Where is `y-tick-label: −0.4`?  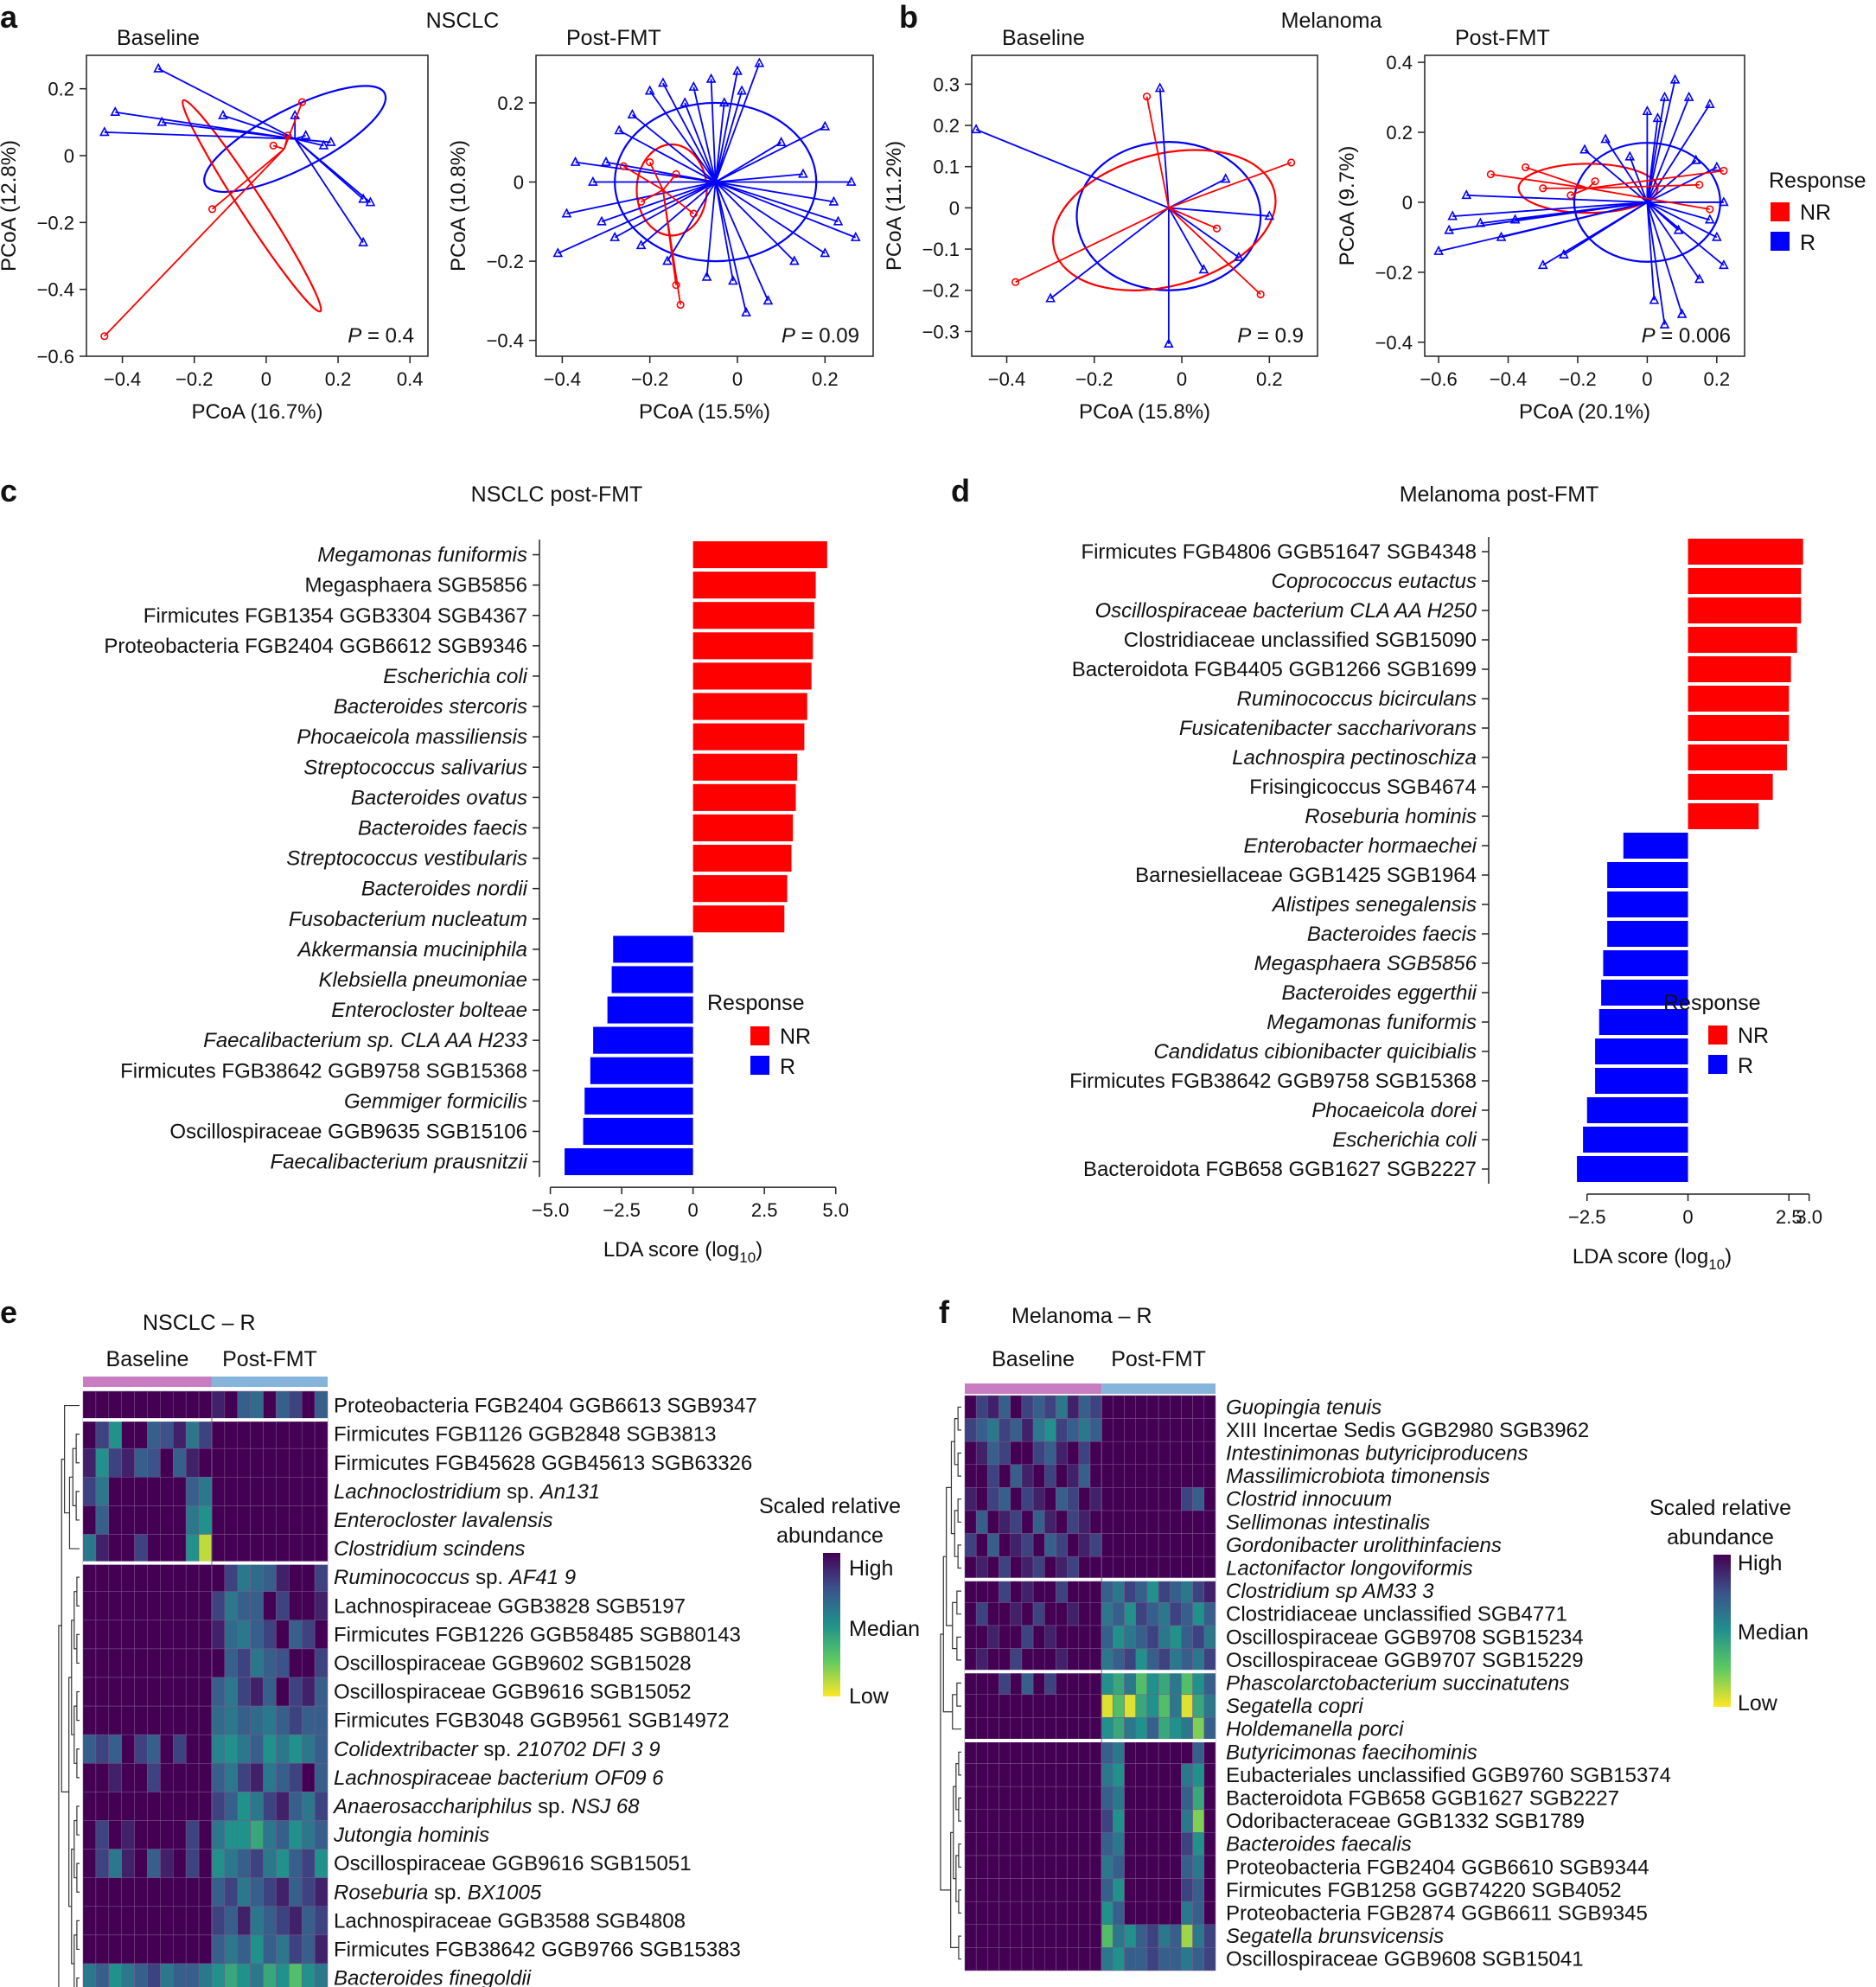
y-tick-label: −0.4 is located at coordinates (55, 290).